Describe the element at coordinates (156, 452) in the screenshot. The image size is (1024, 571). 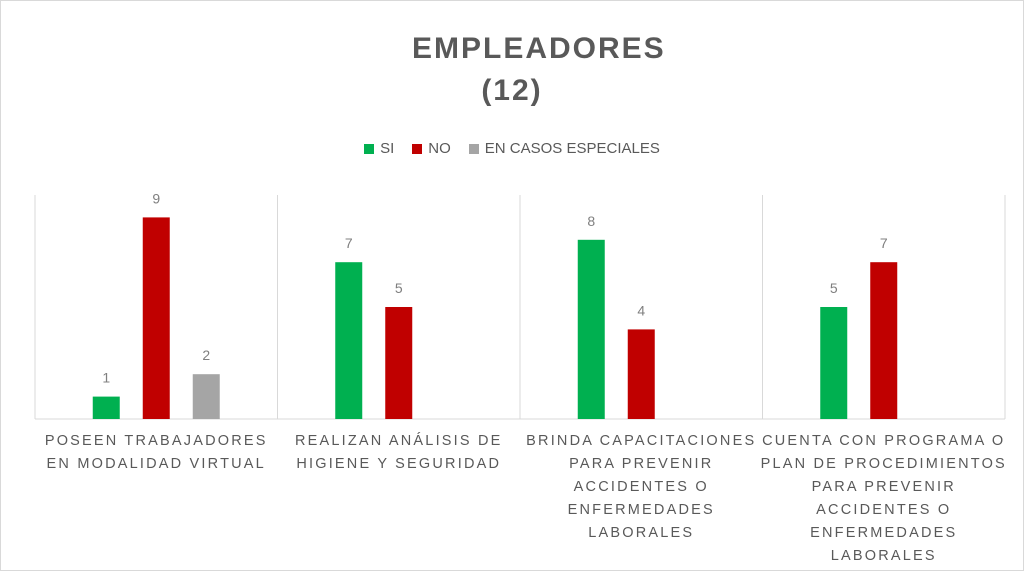
I see `x-tick-label: POSEEN TRABAJADORES EN MODALIDAD VIRTUAL` at that location.